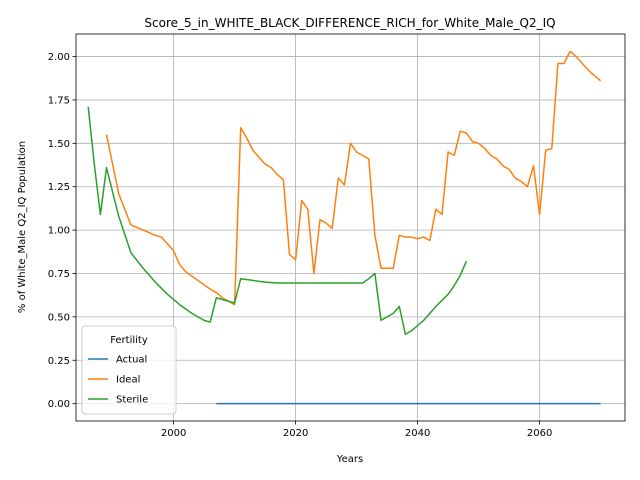 The width and height of the screenshot is (640, 480). Describe the element at coordinates (173, 433) in the screenshot. I see `x-tick-label: 2000` at that location.